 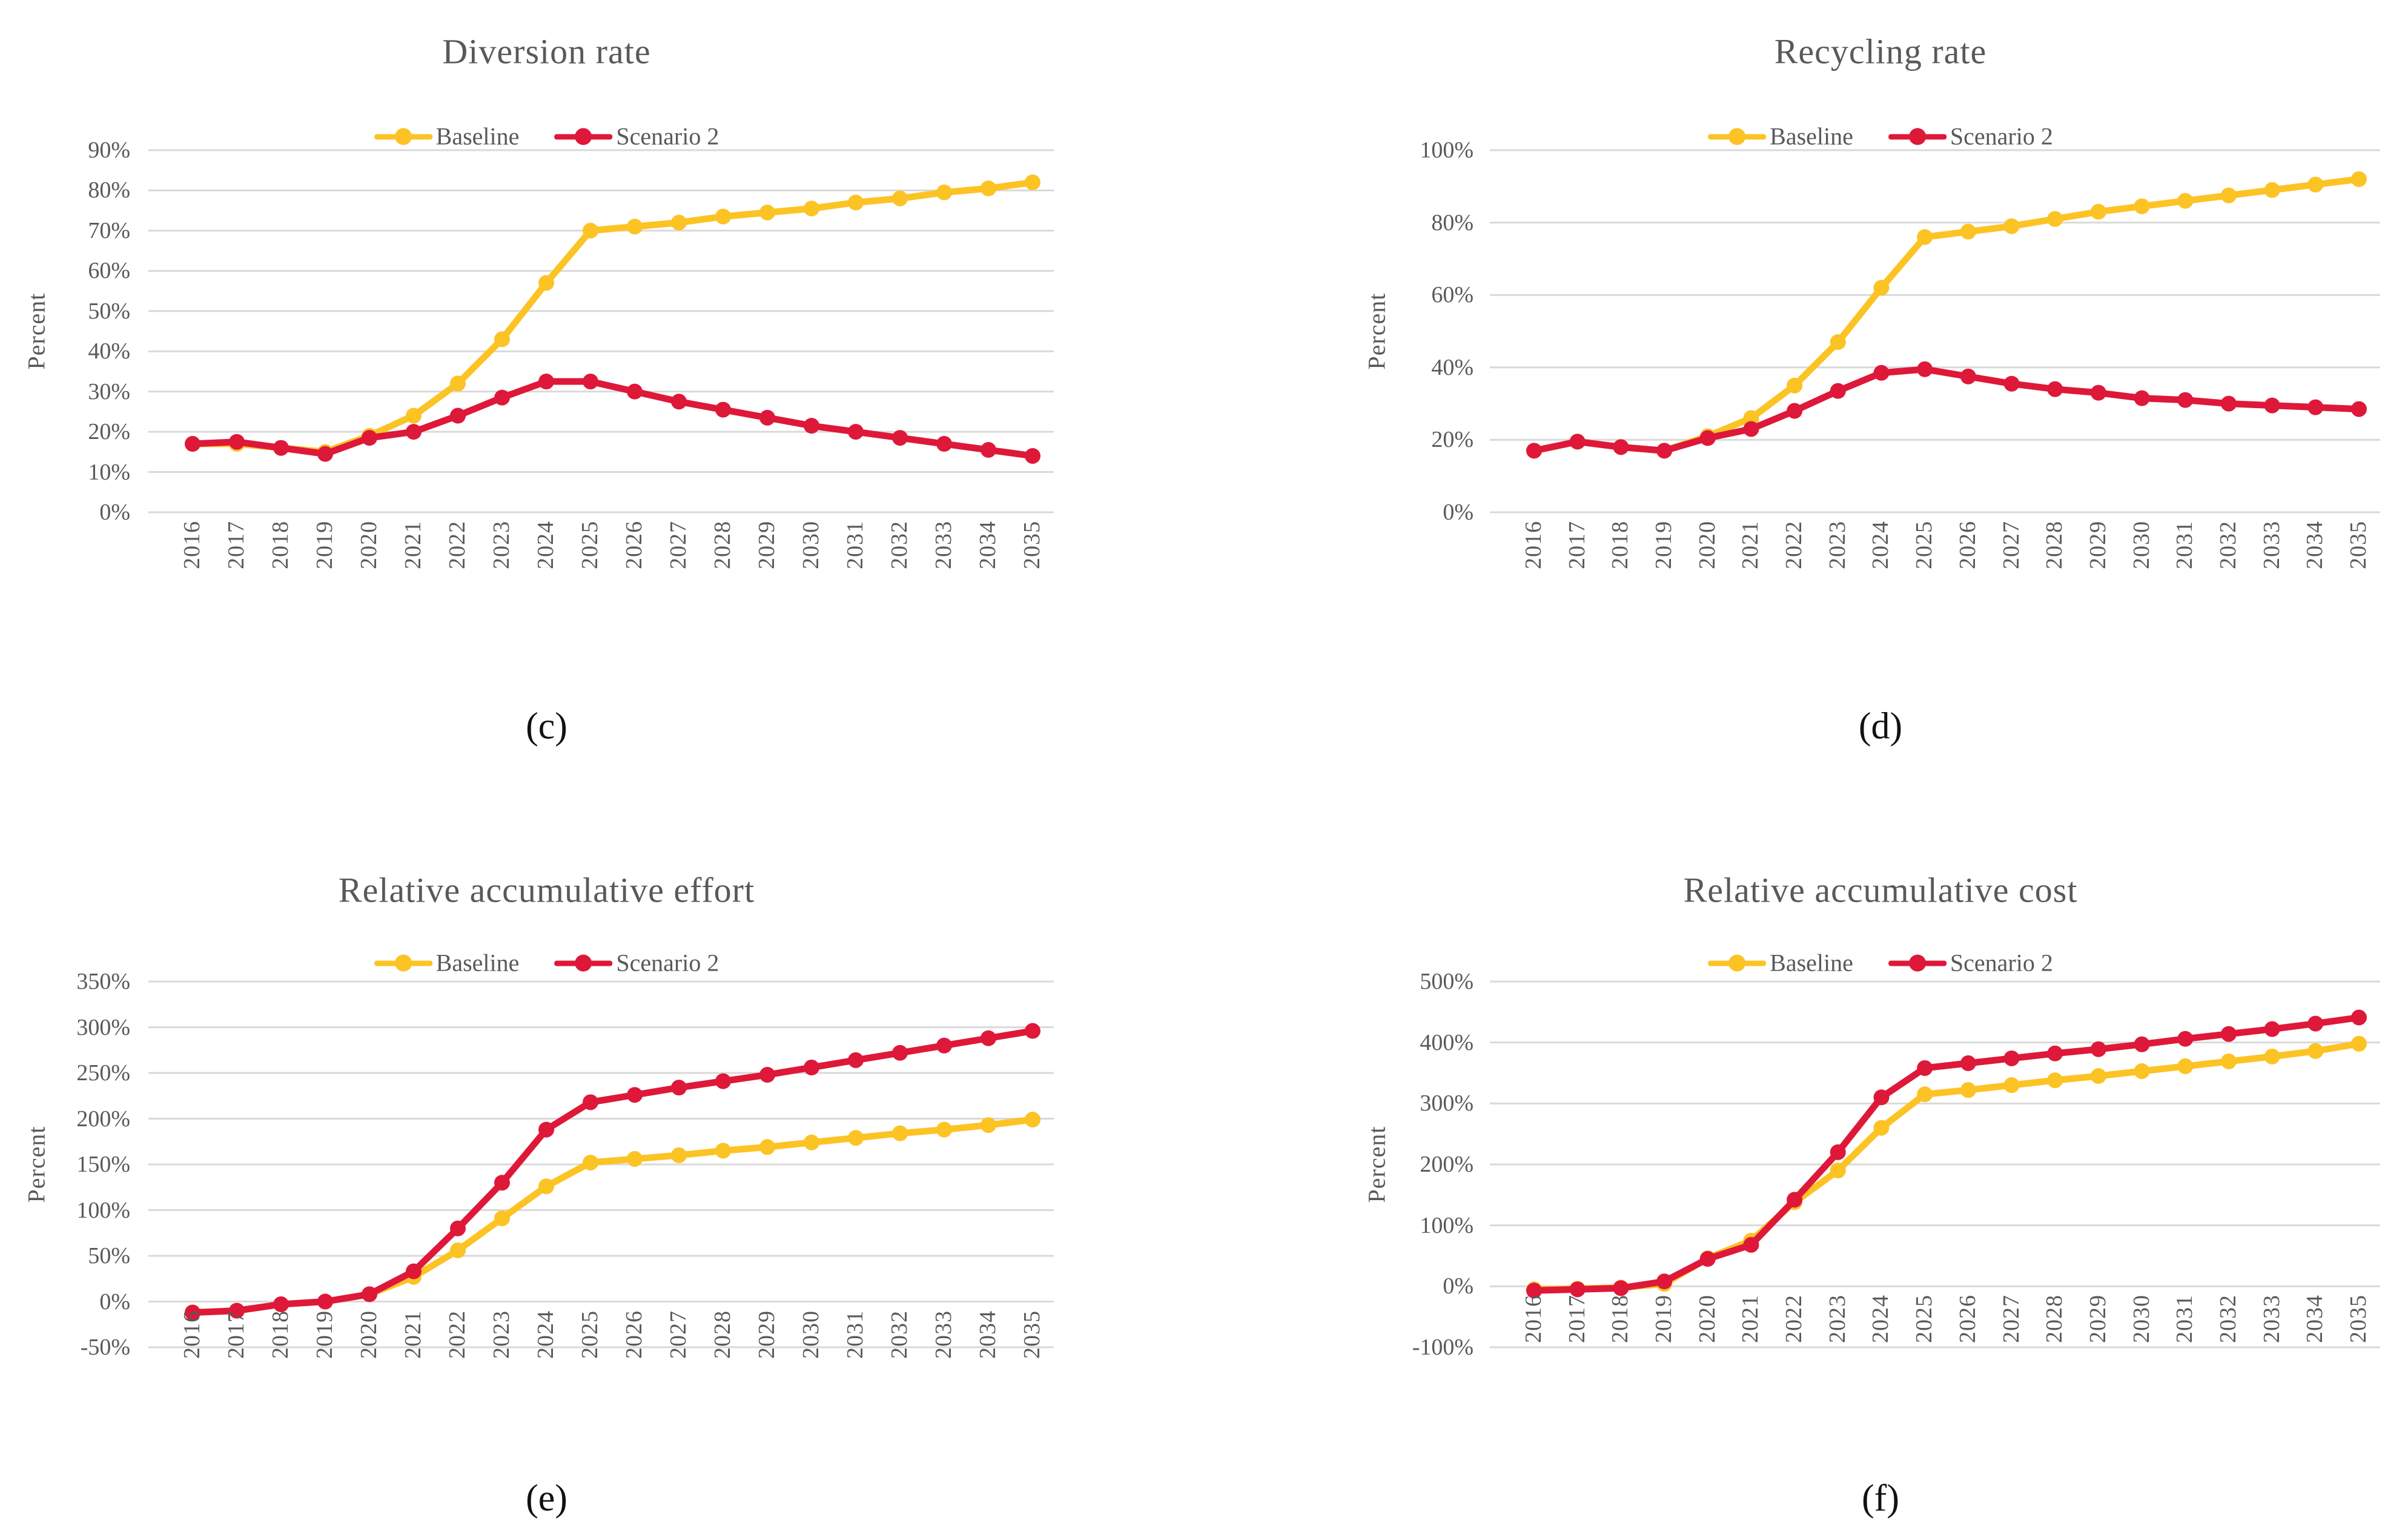 I want to click on baseline-series, so click(x=1946, y=1166).